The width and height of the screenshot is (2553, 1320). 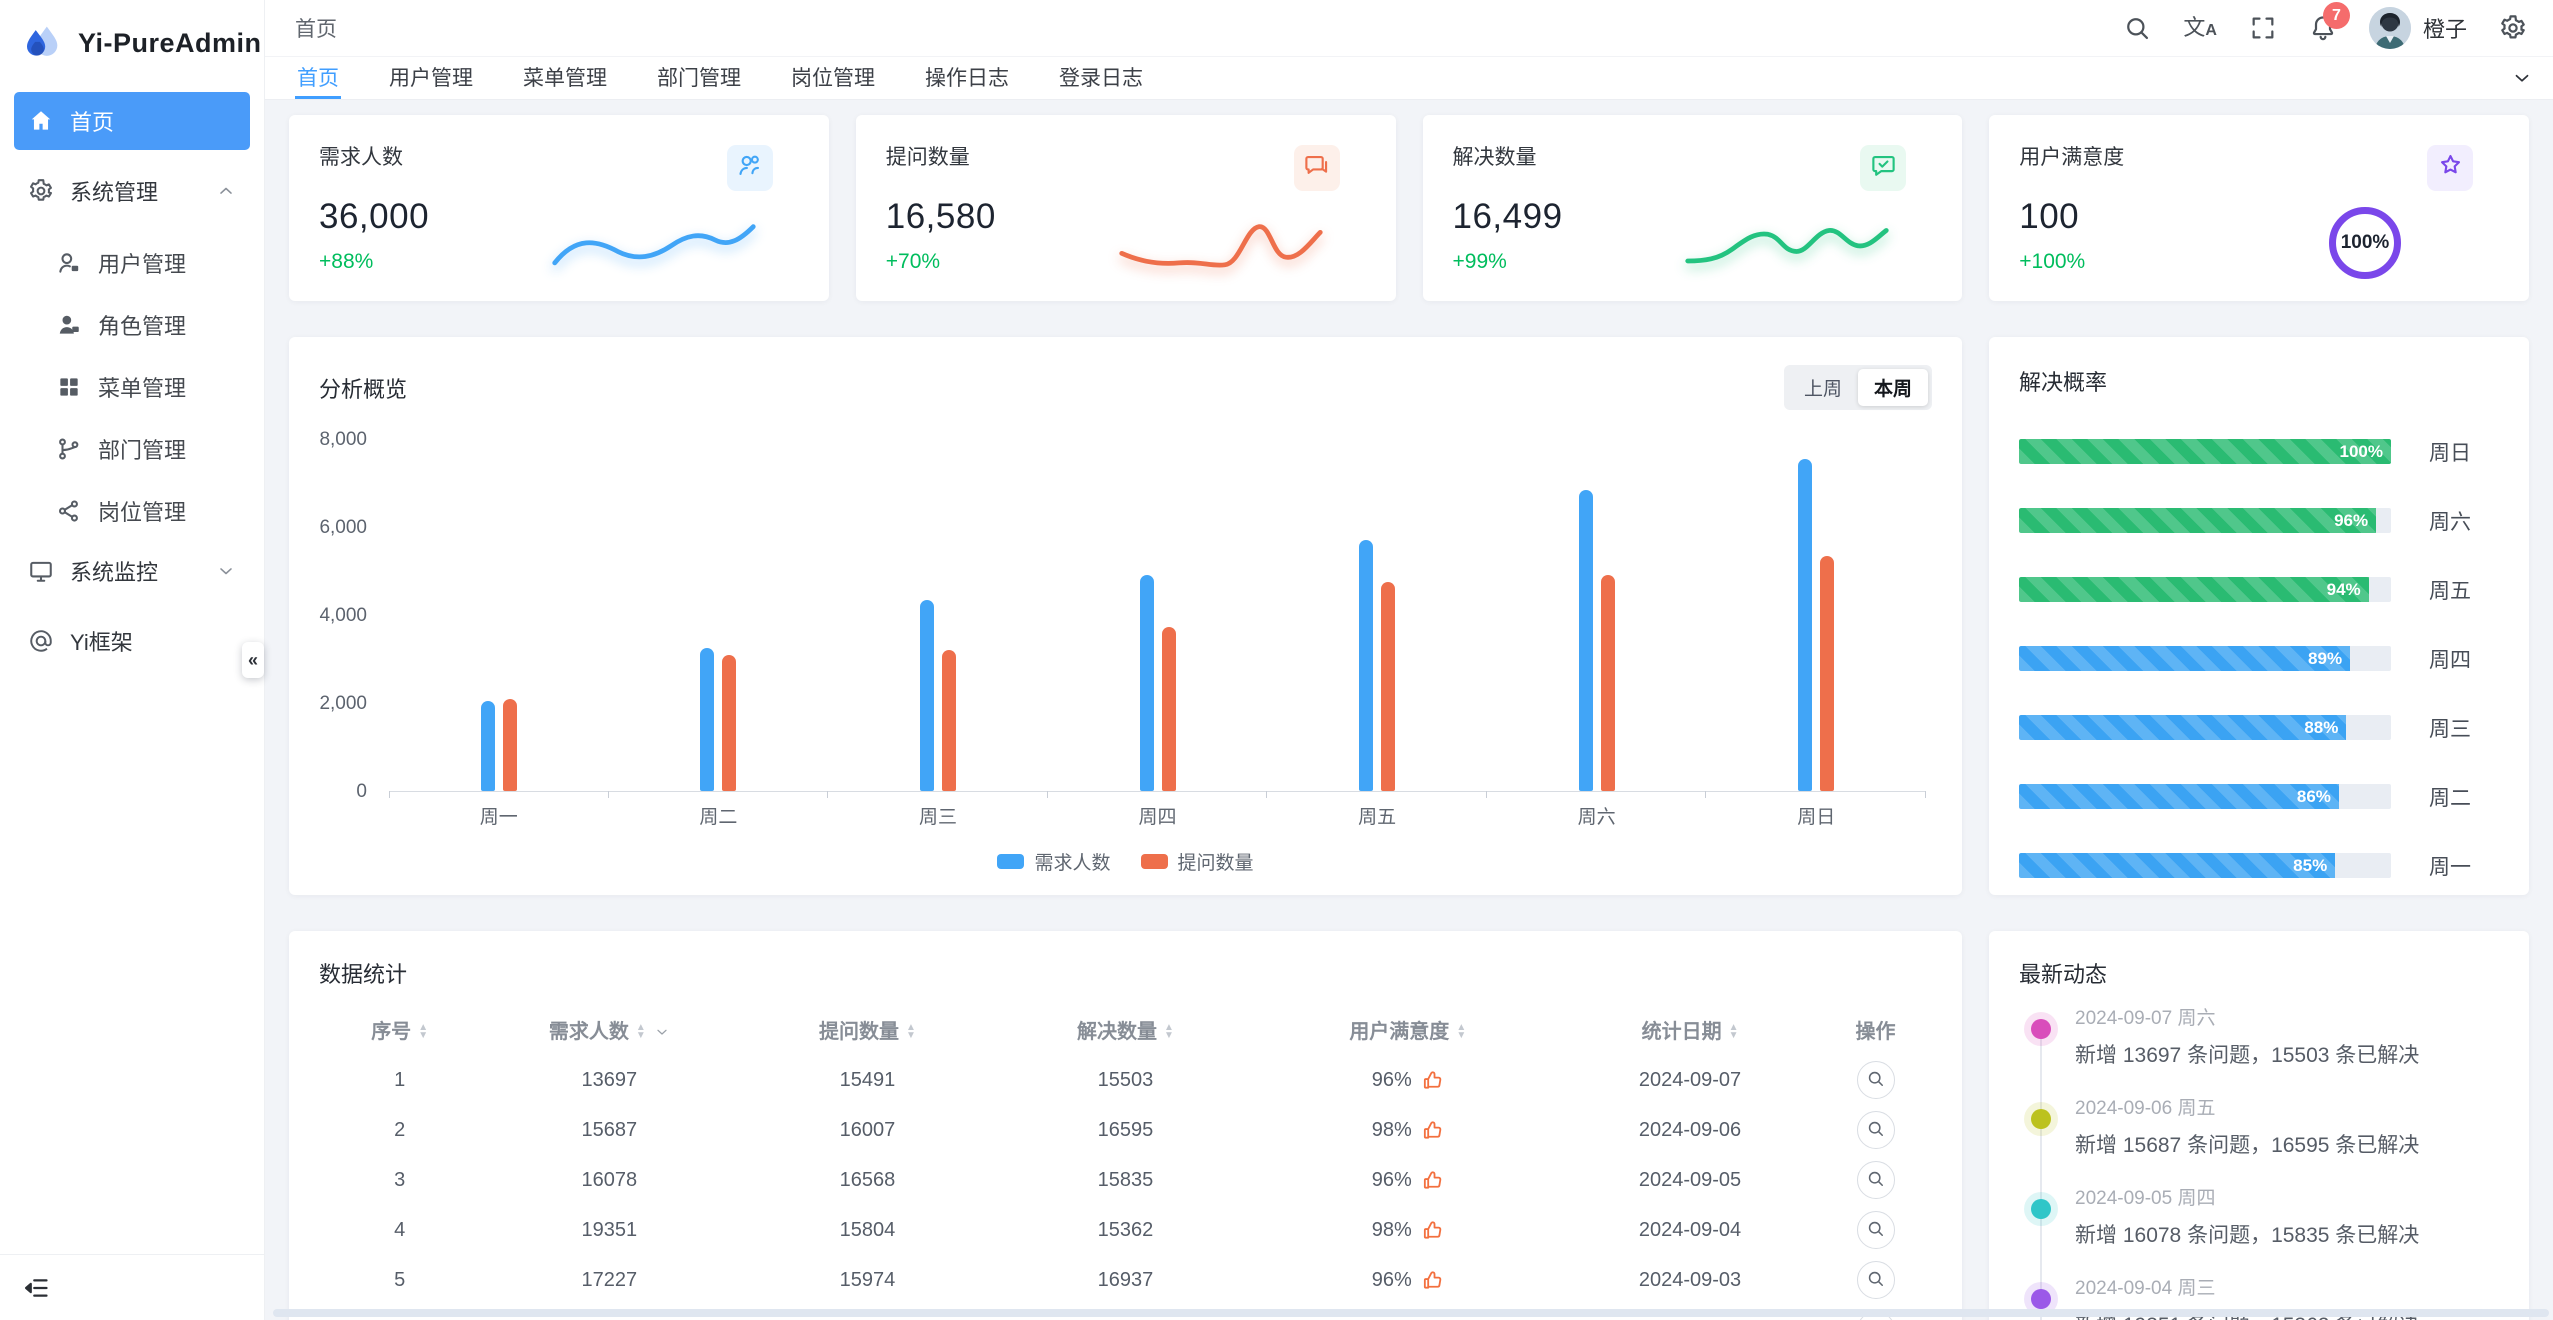 I want to click on sidebar-item-label: 部门管理, so click(x=142, y=450).